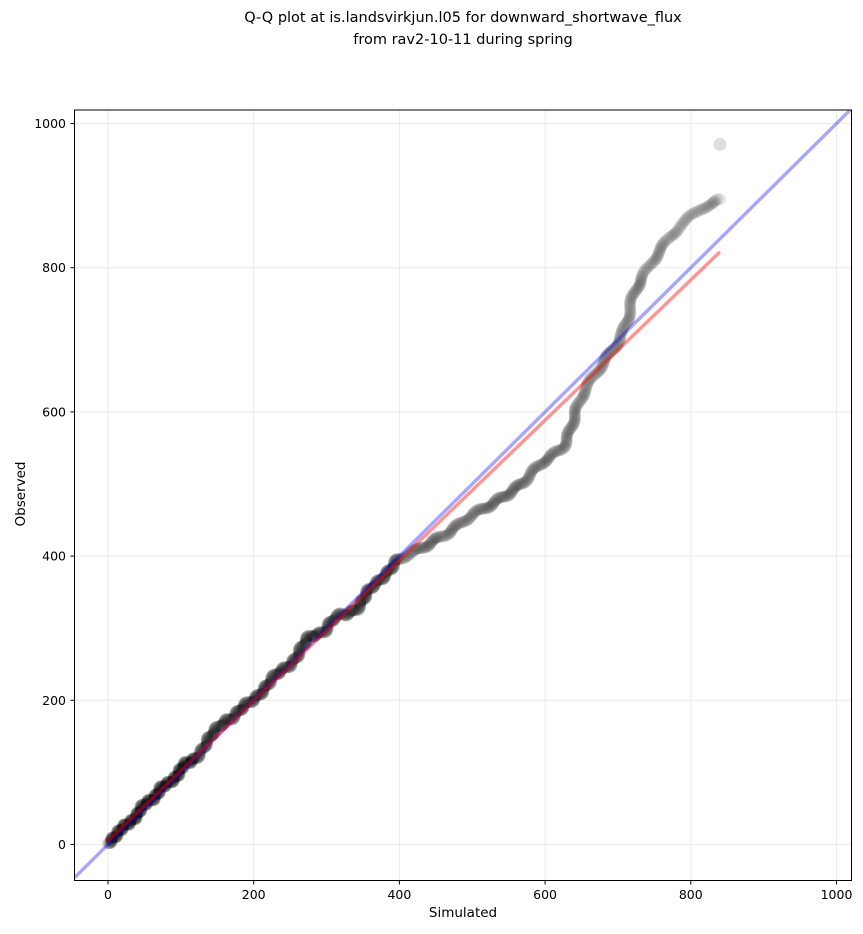 This screenshot has width=863, height=934. Describe the element at coordinates (54, 411) in the screenshot. I see `y-tick-label: 600` at that location.